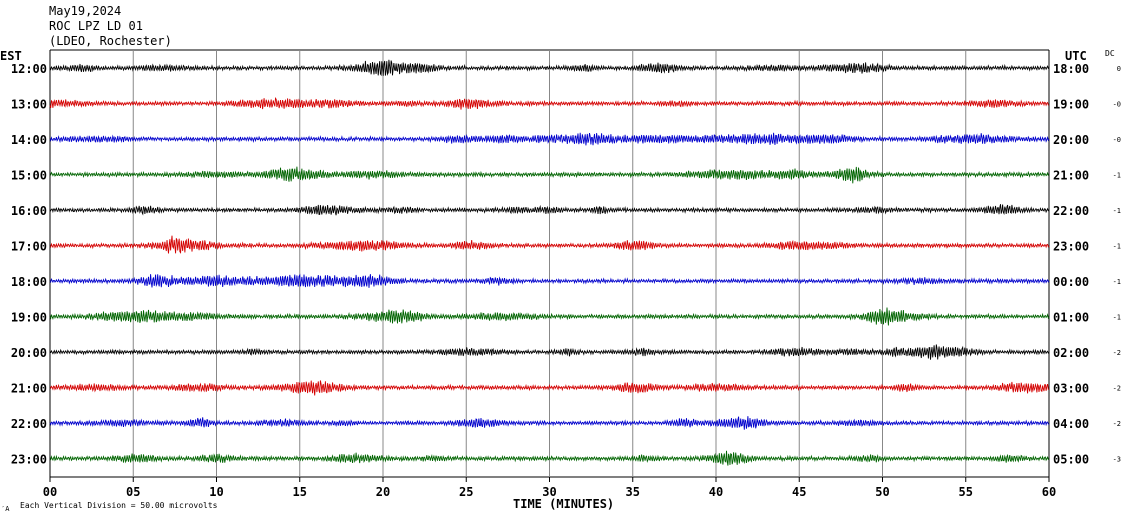  I want to click on dc-offset-label: -3, so click(1117, 460).